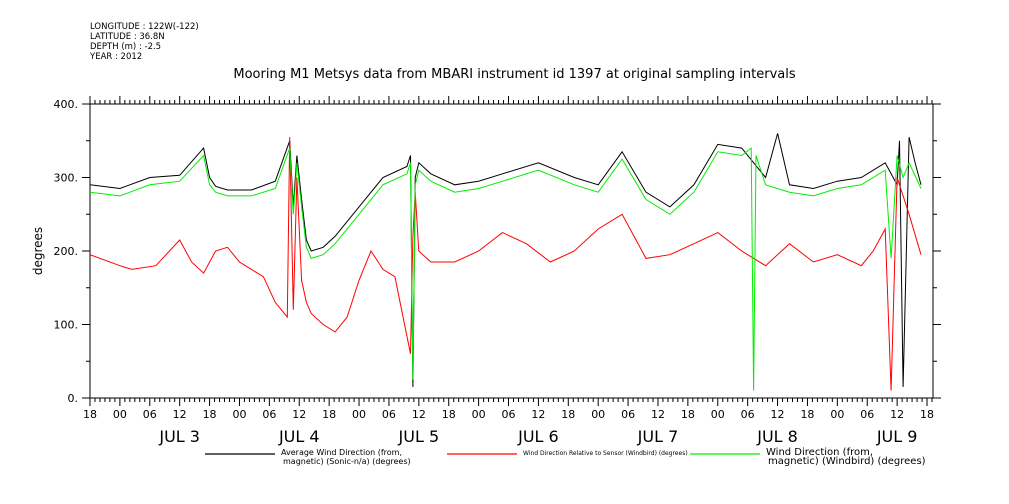 This screenshot has width=1009, height=504. Describe the element at coordinates (38, 251) in the screenshot. I see `y-axis-label: degrees` at that location.